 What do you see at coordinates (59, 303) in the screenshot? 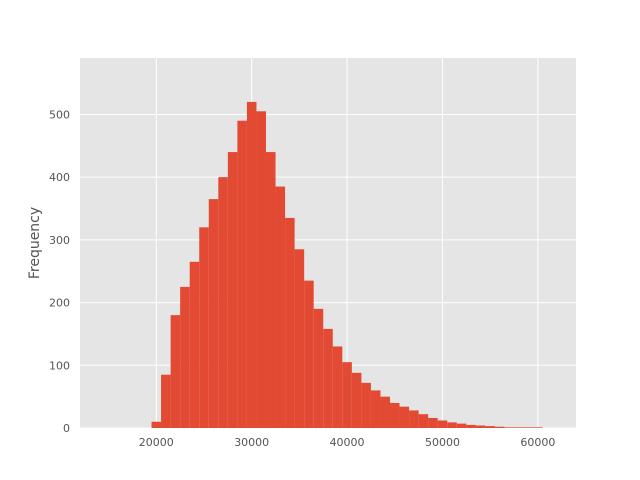
I see `y-tick-label: 200` at bounding box center [59, 303].